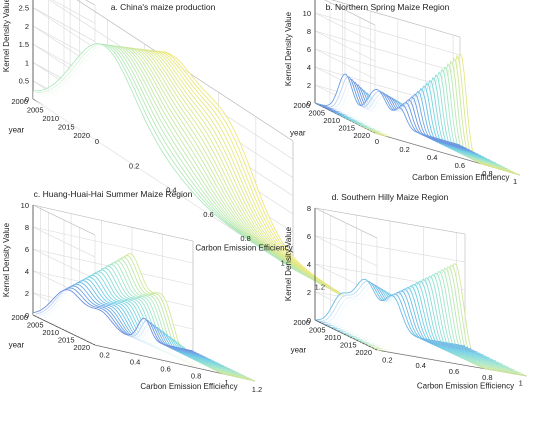 This screenshot has width=550, height=422. Describe the element at coordinates (24, 44) in the screenshot. I see `z-tick-label: 1.5` at that location.